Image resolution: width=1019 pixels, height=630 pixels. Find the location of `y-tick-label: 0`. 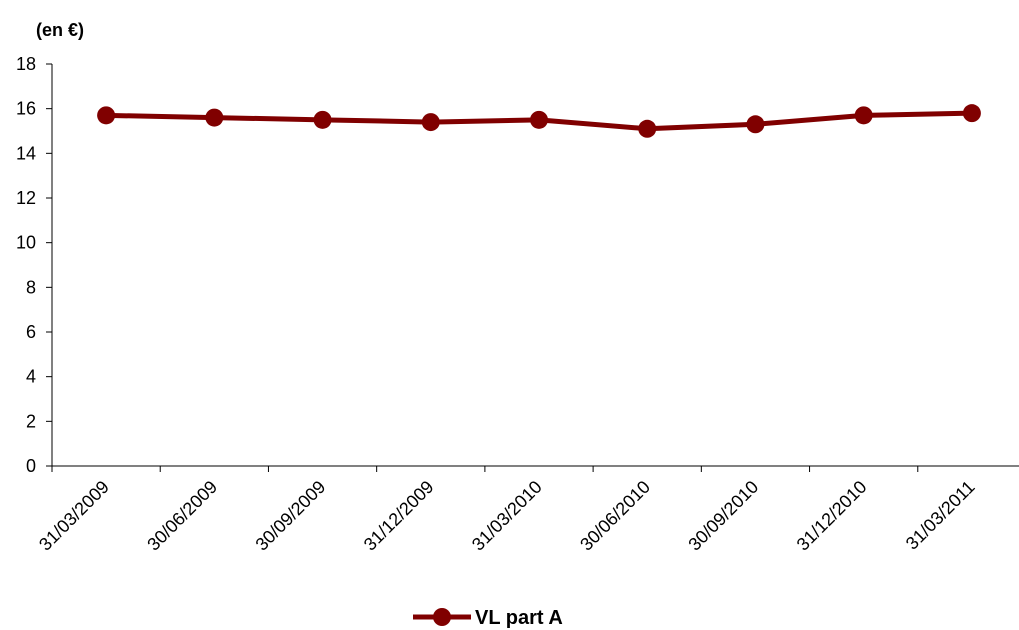

y-tick-label: 0 is located at coordinates (31, 466).